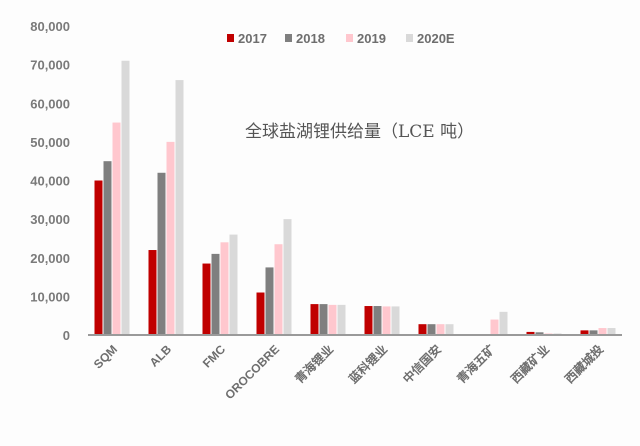 Image resolution: width=640 pixels, height=446 pixels. I want to click on bar-2020E-青海锂业, so click(341, 319).